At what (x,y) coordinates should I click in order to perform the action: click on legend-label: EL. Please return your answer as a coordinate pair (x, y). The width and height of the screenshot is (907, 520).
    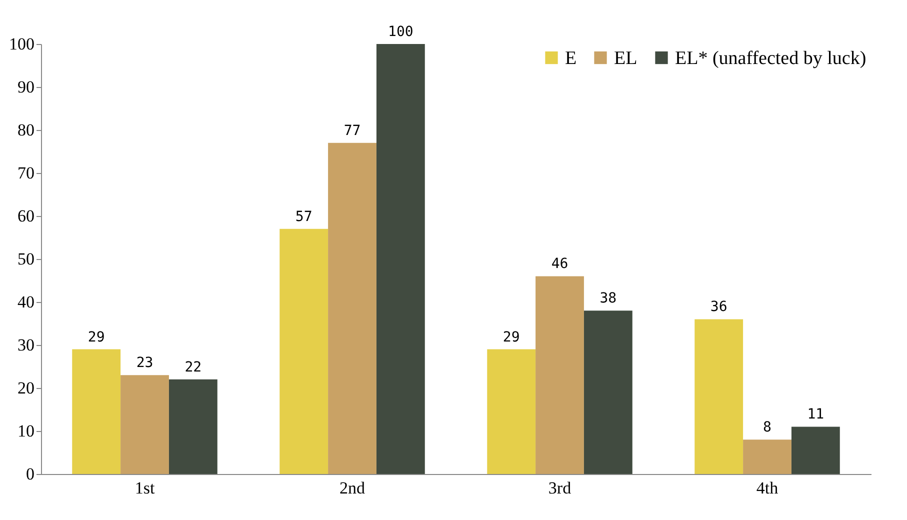
    Looking at the image, I should click on (626, 58).